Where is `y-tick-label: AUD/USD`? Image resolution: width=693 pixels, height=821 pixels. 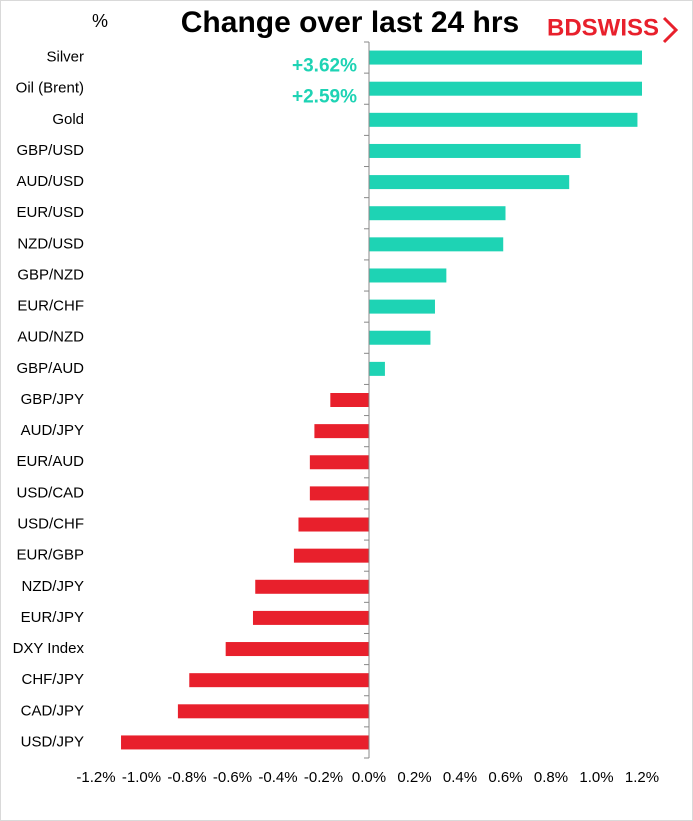
y-tick-label: AUD/USD is located at coordinates (50, 181).